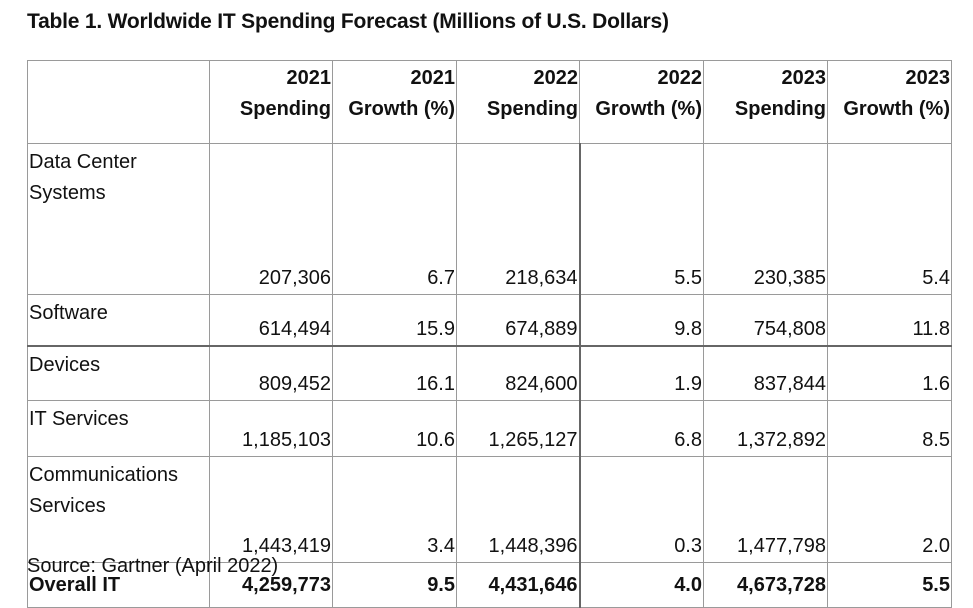  What do you see at coordinates (118, 373) in the screenshot?
I see `row-label: Devices` at bounding box center [118, 373].